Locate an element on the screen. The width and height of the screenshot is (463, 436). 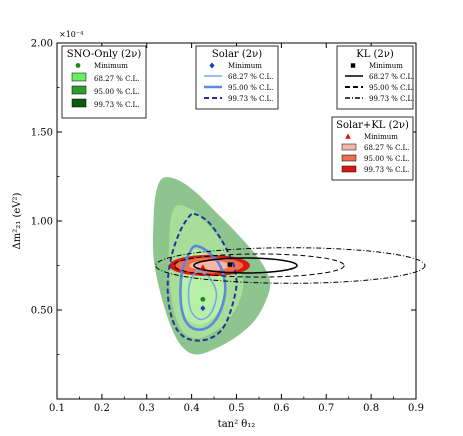
minima-markers is located at coordinates (216, 287).